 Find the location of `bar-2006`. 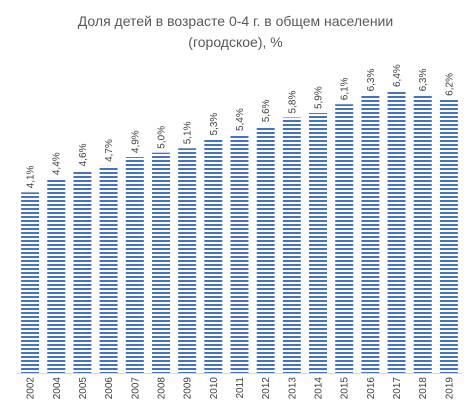

bar-2006 is located at coordinates (108, 269).